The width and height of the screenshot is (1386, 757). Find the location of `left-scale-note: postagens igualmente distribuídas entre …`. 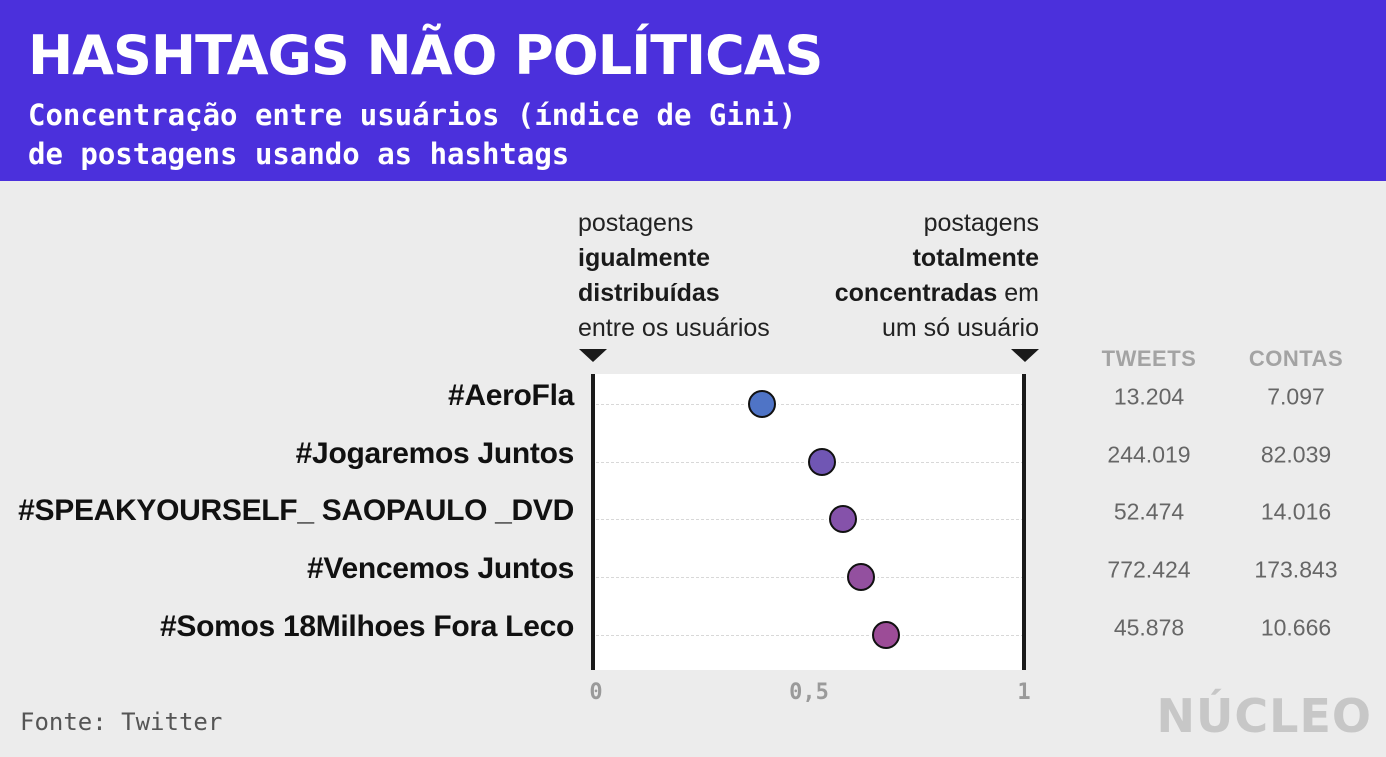

left-scale-note: postagens igualmente distribuídas entre … is located at coordinates (674, 276).